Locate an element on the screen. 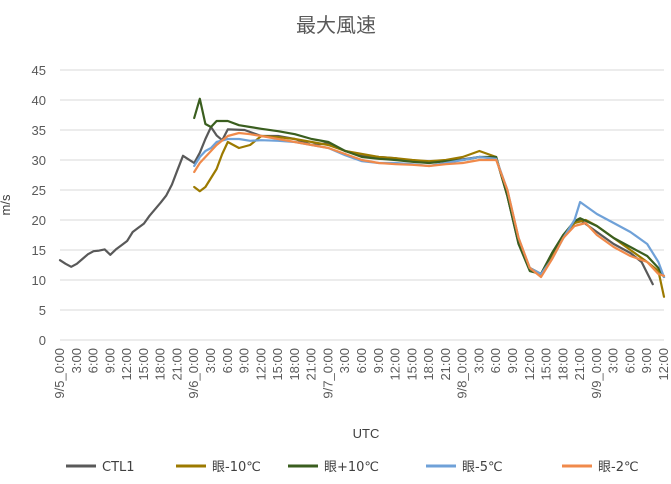 This screenshot has height=484, width=671. x-tick-label: 9/5_0:00 is located at coordinates (59, 373).